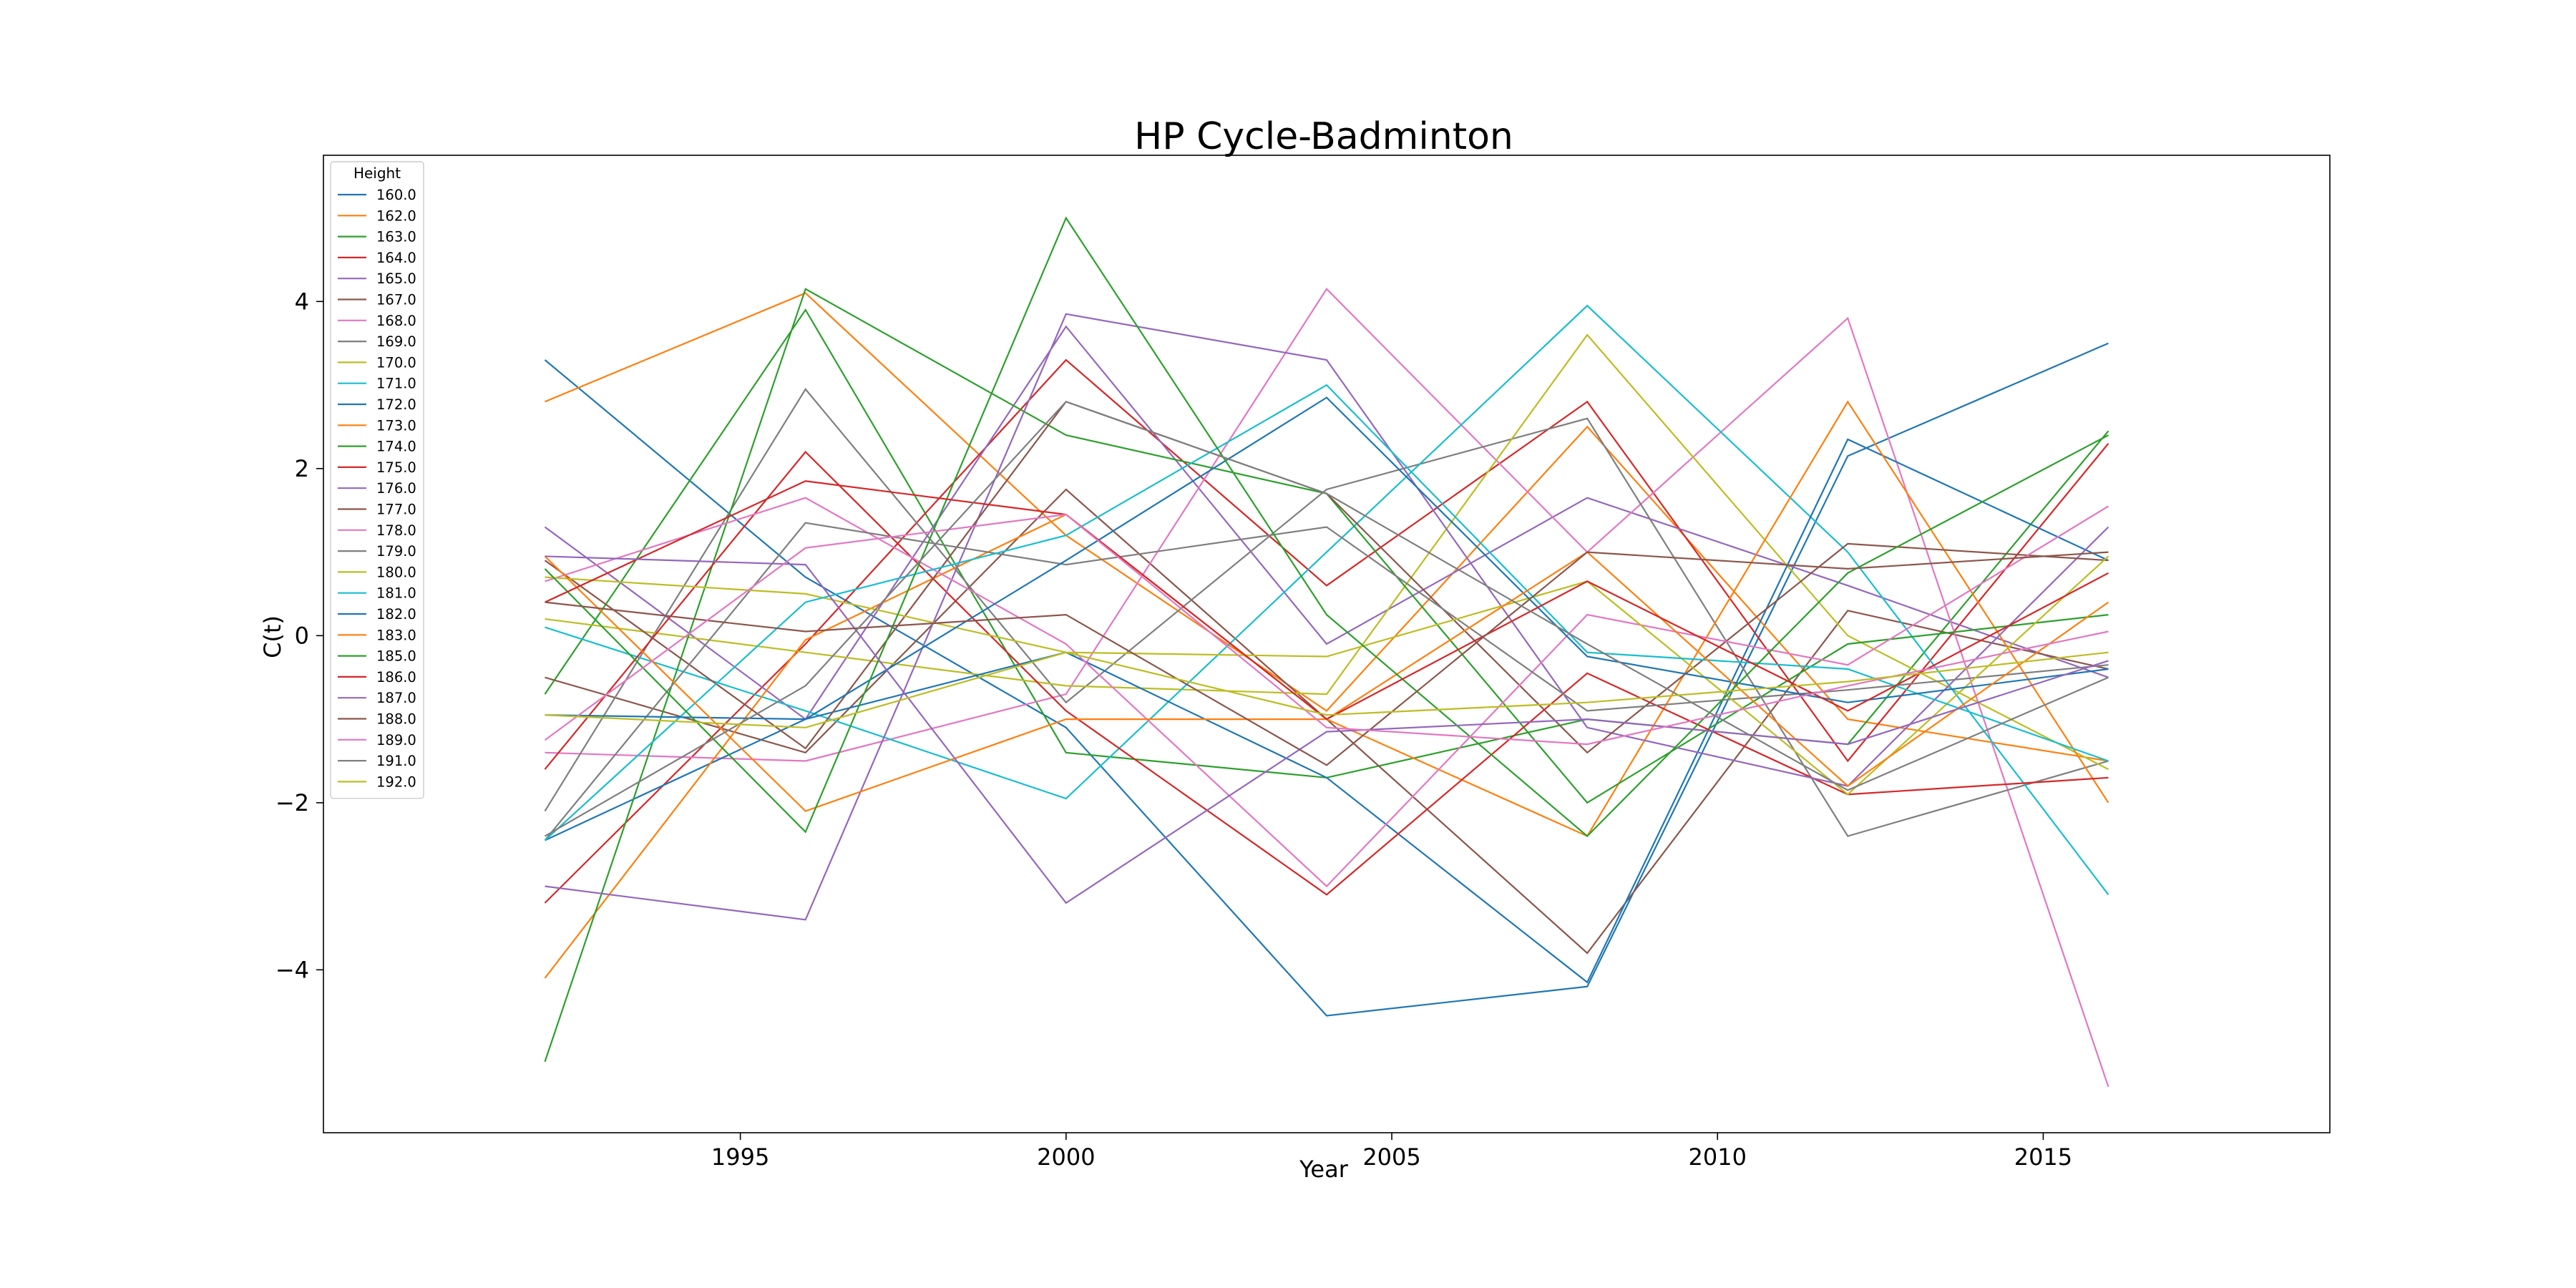 The image size is (2576, 1288). I want to click on series-line-192.0, so click(1327, 689).